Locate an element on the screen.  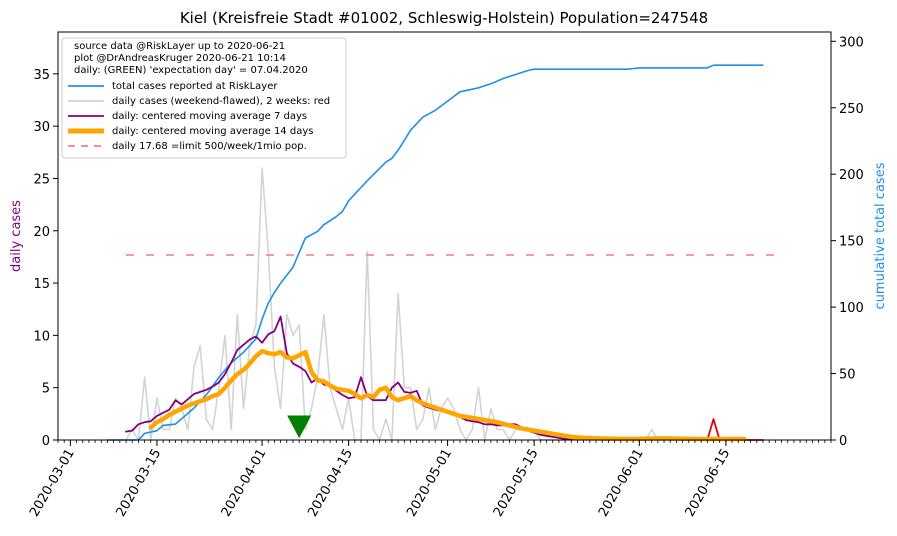
marker-layer is located at coordinates (299, 427).